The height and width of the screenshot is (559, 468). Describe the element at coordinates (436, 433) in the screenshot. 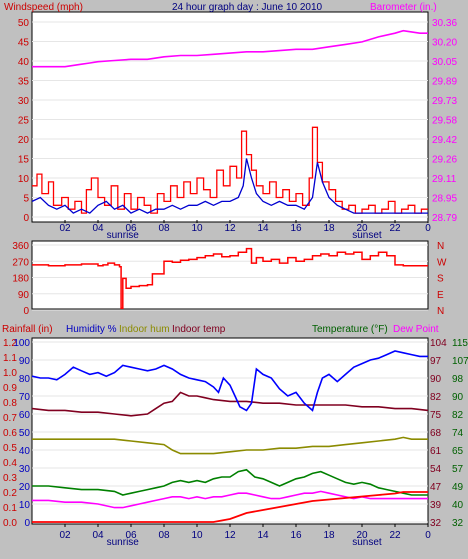

I see `intemp-tick-label: 68` at that location.